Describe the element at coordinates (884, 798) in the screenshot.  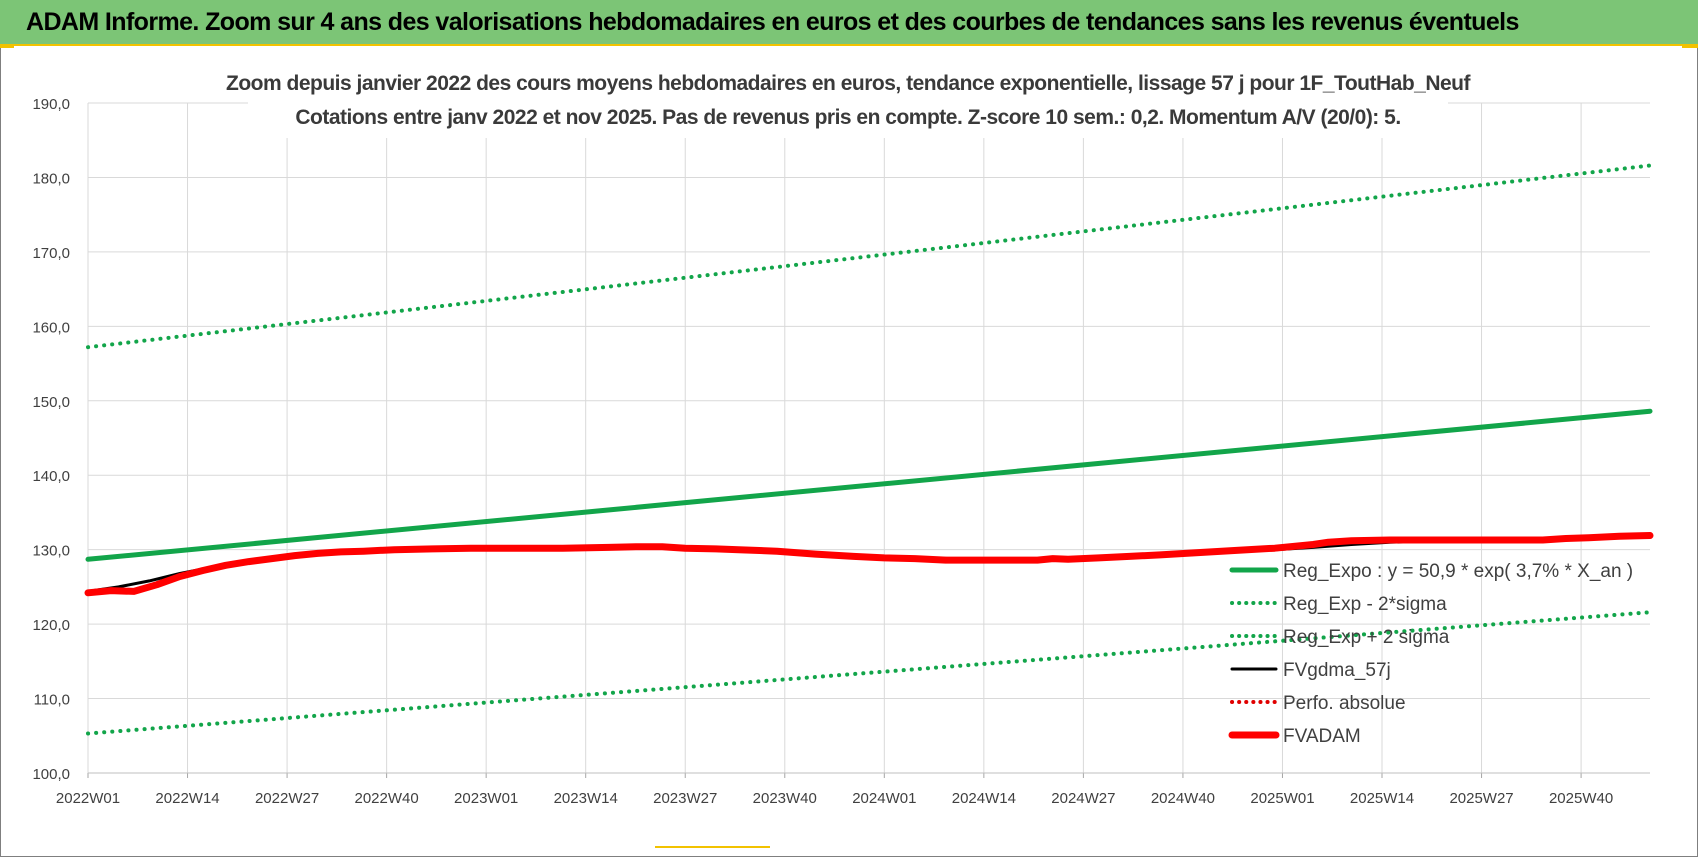
I see `x-tick-label: 2024W01` at that location.